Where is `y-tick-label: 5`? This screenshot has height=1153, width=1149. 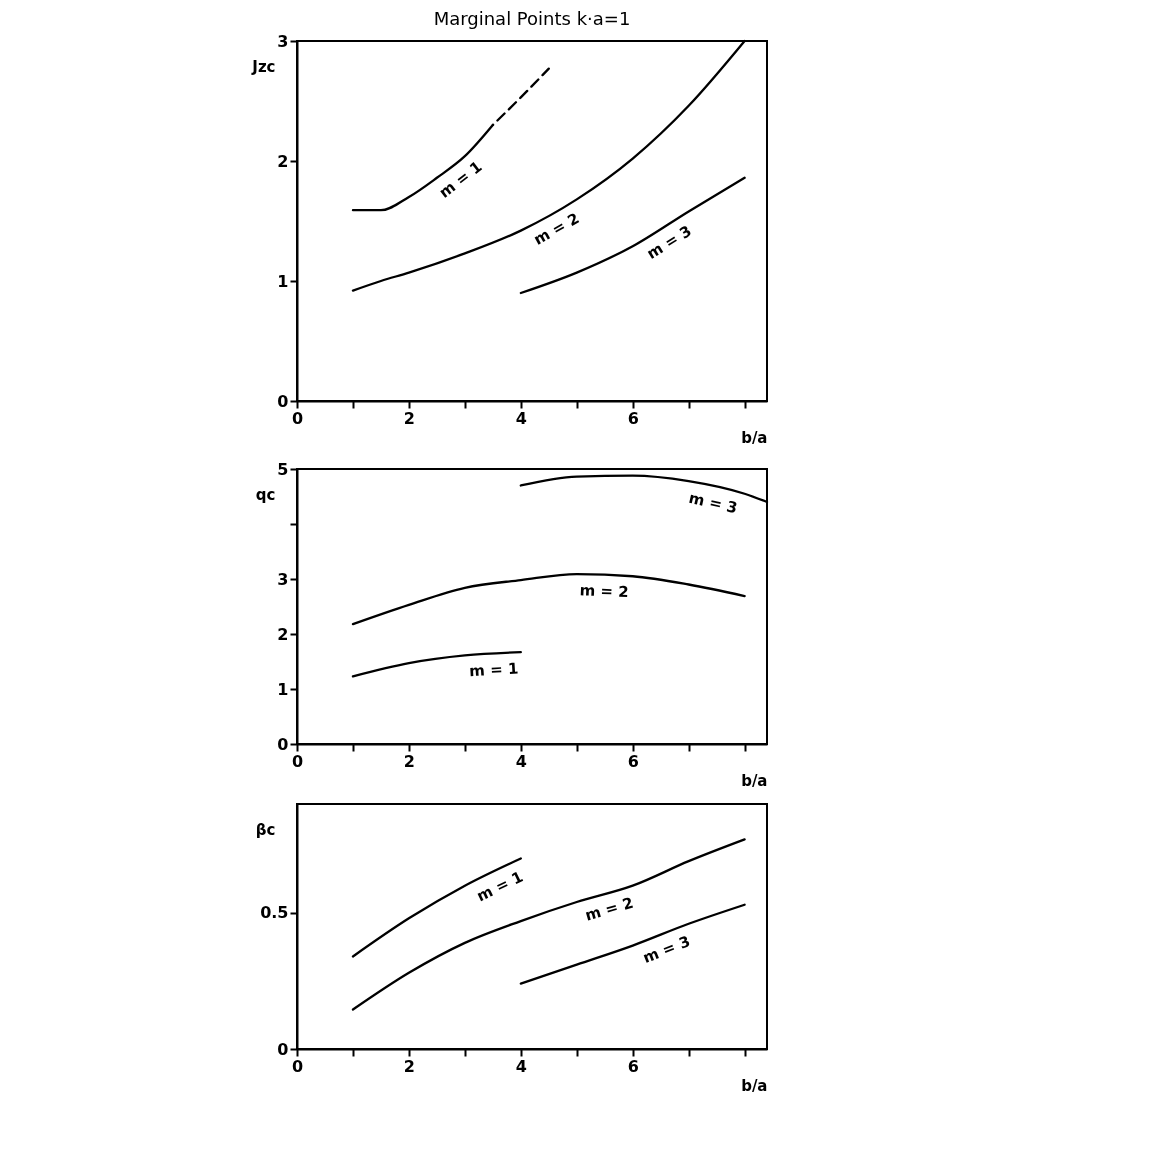 y-tick-label: 5 is located at coordinates (283, 469).